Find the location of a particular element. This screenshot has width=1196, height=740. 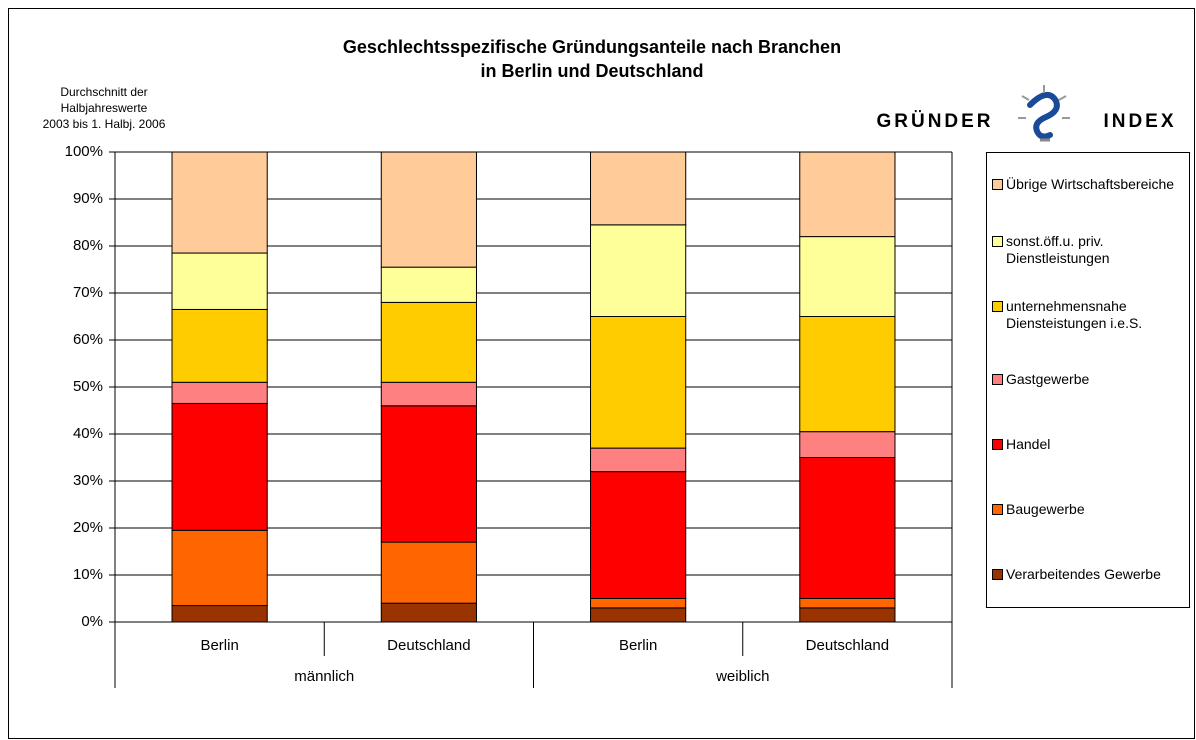

chart-title: in Berlin und Deutschland is located at coordinates (591, 71).